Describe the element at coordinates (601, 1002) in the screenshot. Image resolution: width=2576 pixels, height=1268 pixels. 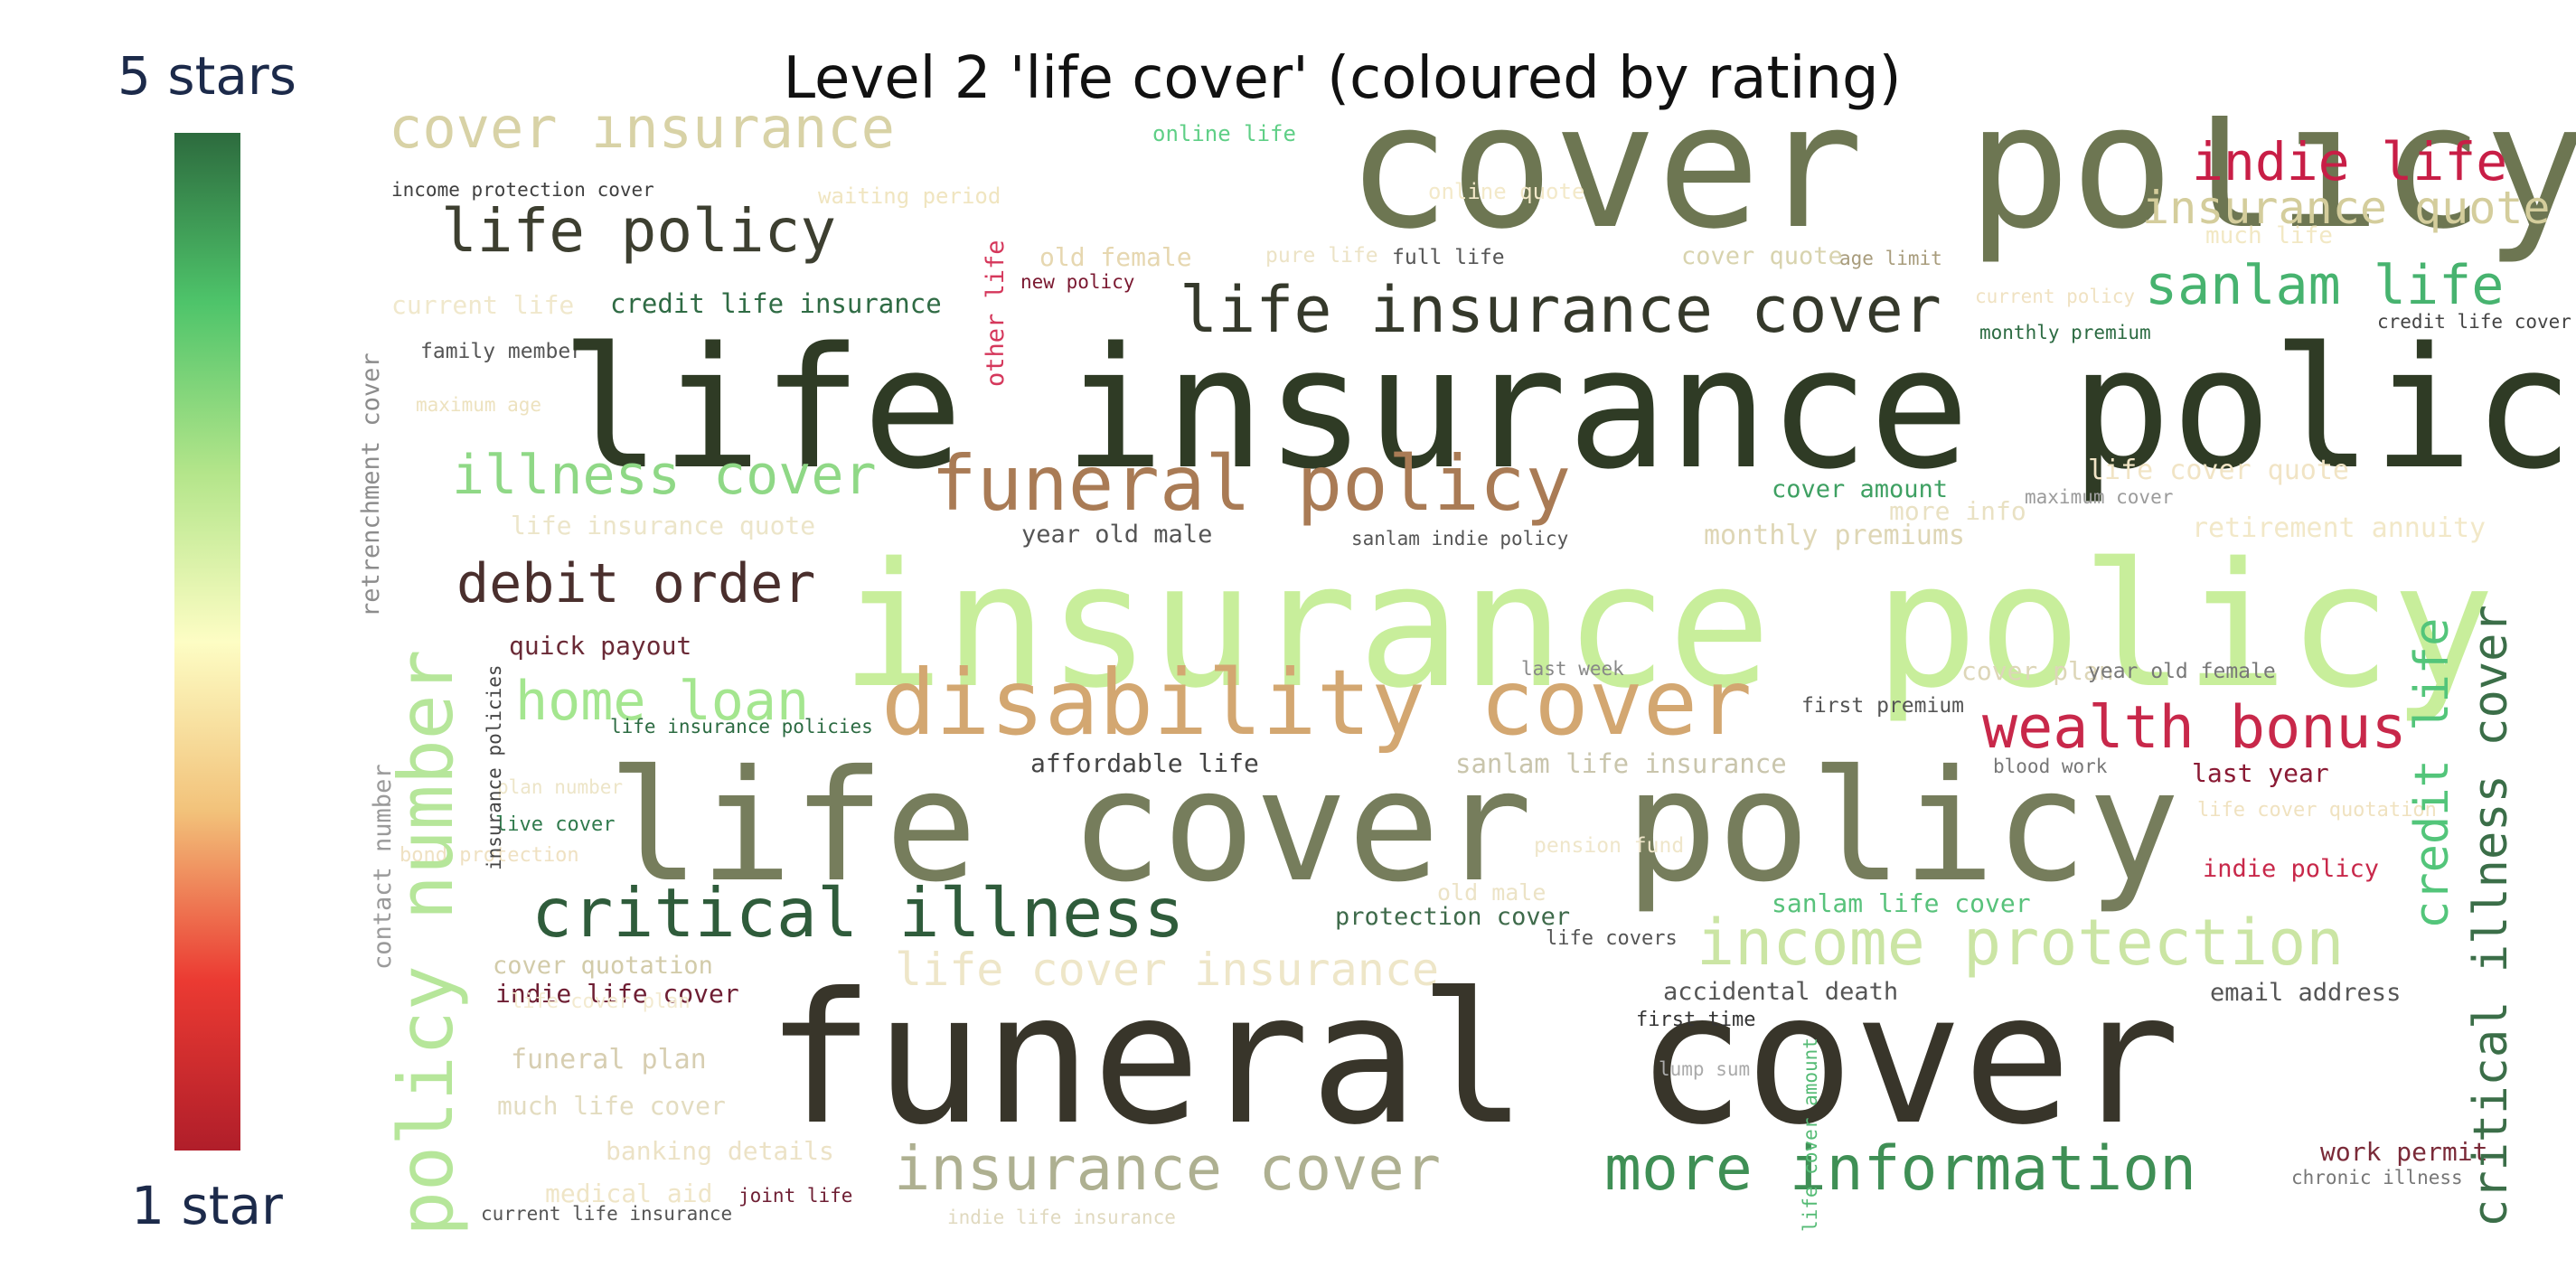
I see `cloud-word: life cover plan` at that location.